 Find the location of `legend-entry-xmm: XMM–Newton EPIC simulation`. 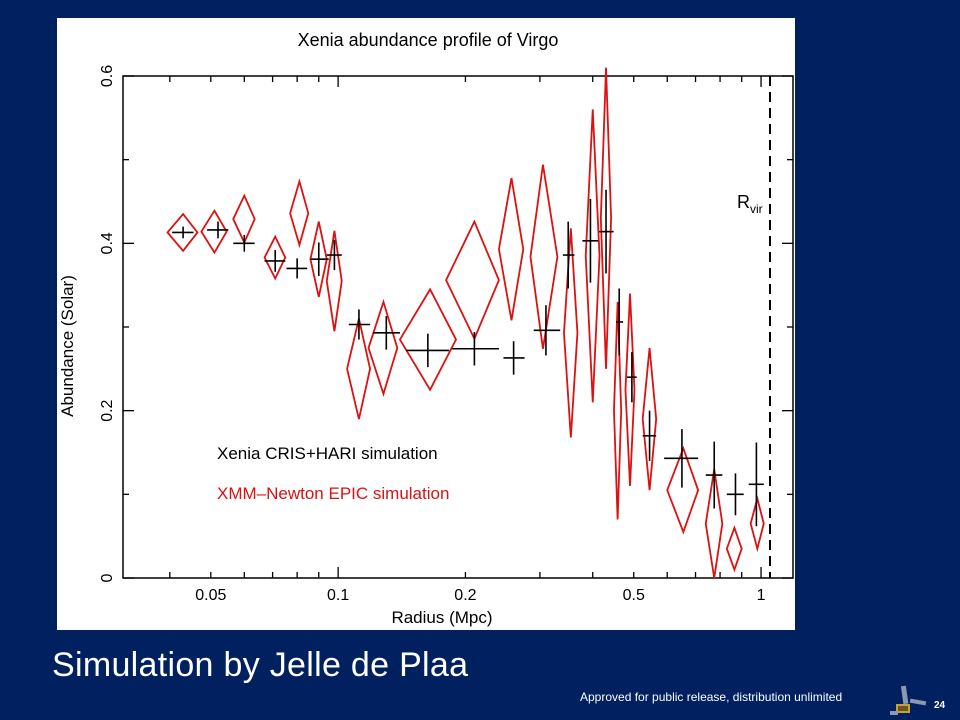

legend-entry-xmm: XMM–Newton EPIC simulation is located at coordinates (333, 493).